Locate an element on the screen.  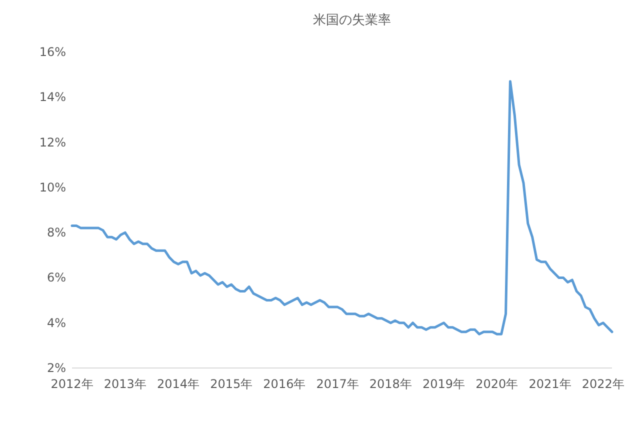
y-tick-label: 4% is located at coordinates (56, 323).